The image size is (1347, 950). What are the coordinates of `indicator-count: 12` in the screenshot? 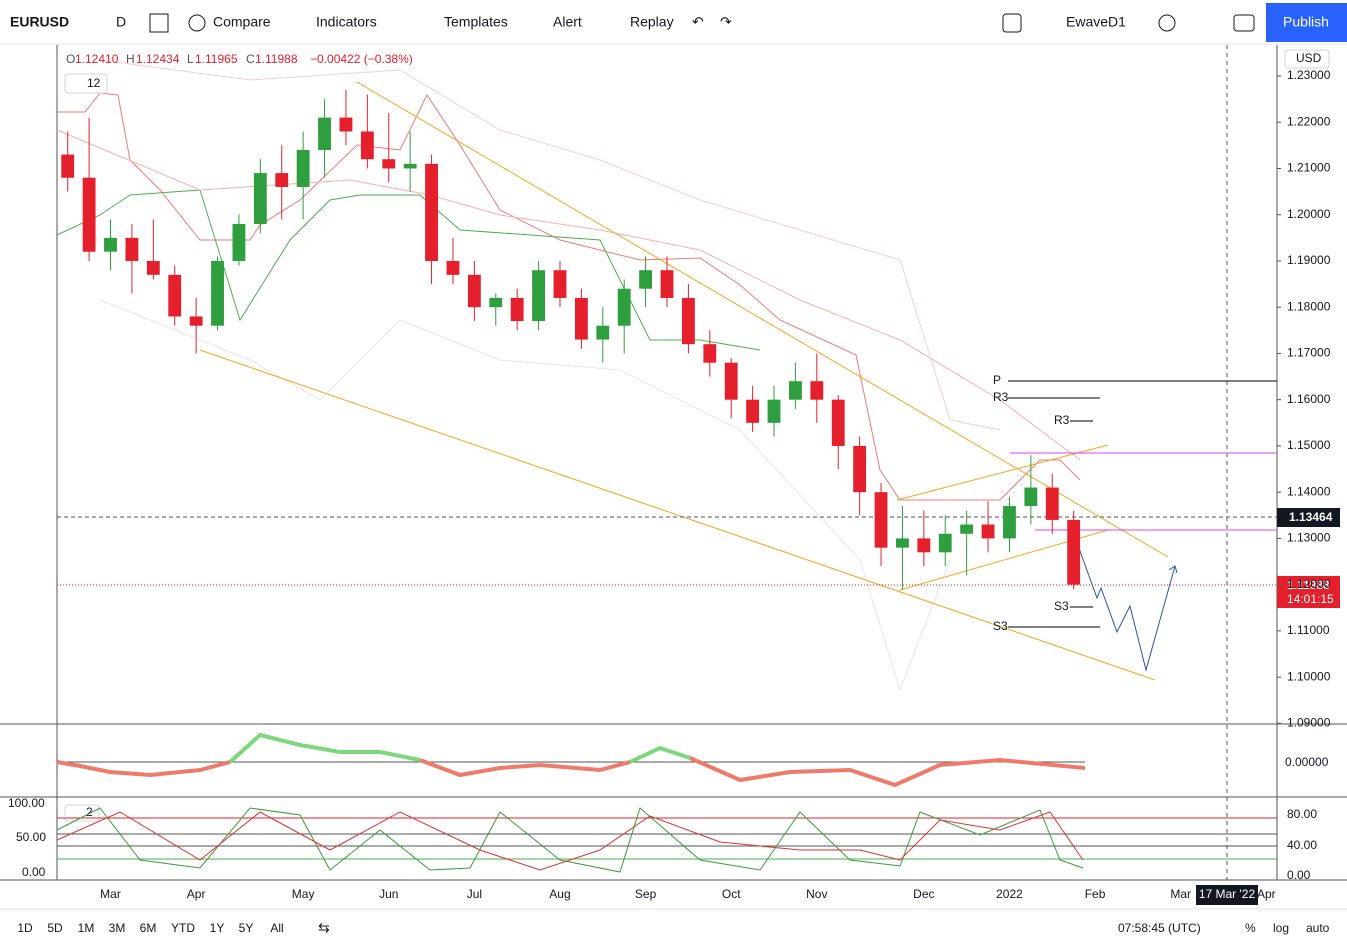 It's located at (94, 83).